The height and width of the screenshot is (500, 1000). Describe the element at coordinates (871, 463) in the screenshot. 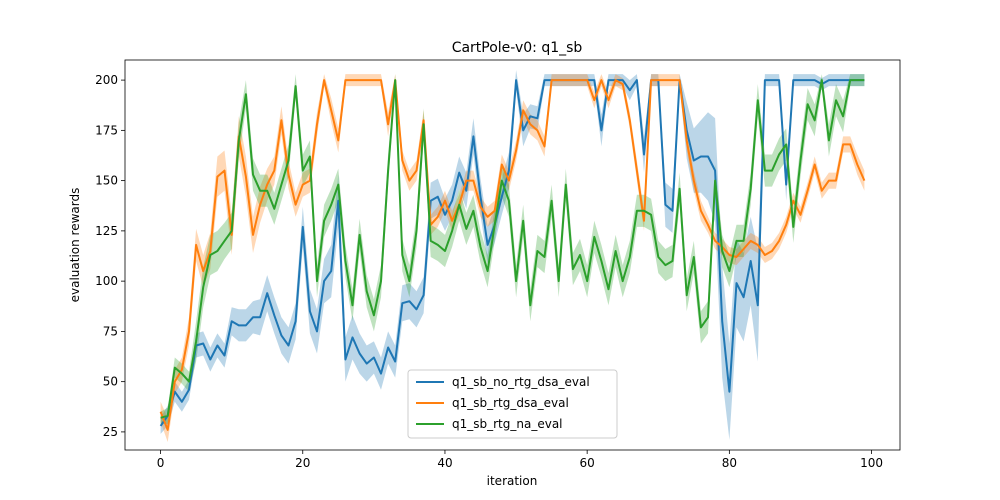

I see `x-tick-label: 100` at that location.